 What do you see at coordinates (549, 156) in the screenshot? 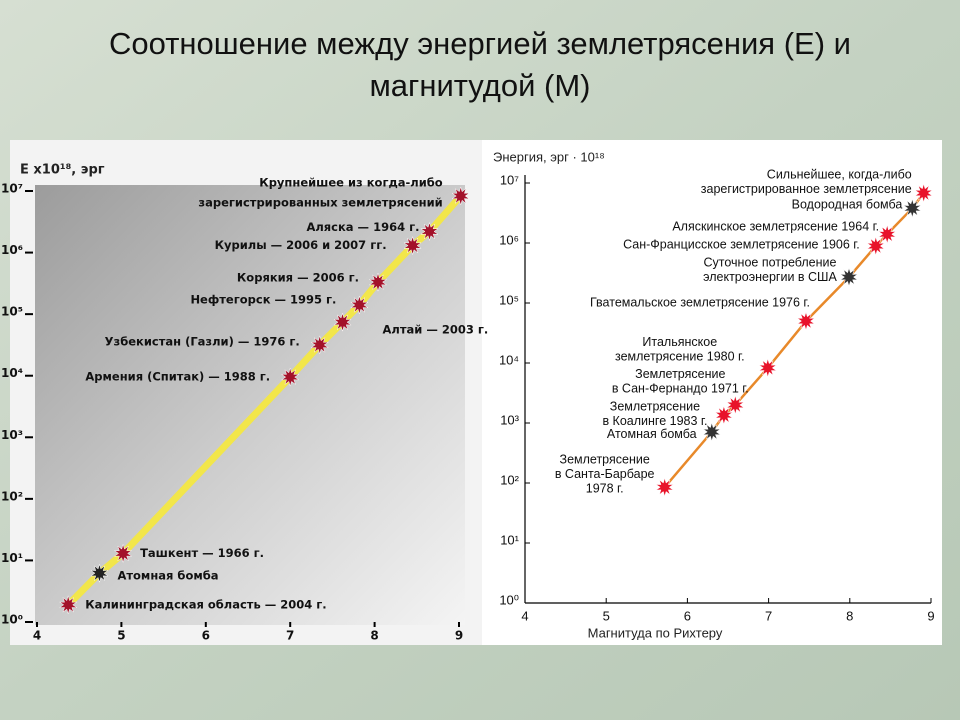
I see `y-axis-title: Энергия, эрг · 10¹⁸` at bounding box center [549, 156].